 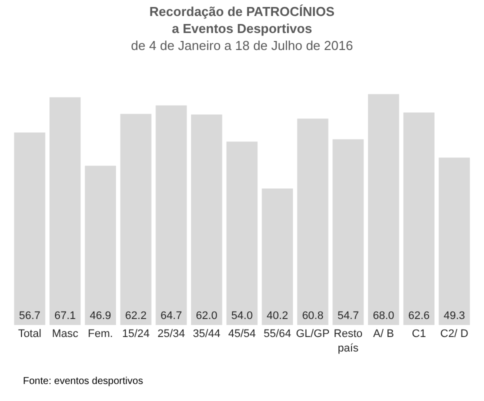 What do you see at coordinates (101, 316) in the screenshot?
I see `data-label: 46.9` at bounding box center [101, 316].